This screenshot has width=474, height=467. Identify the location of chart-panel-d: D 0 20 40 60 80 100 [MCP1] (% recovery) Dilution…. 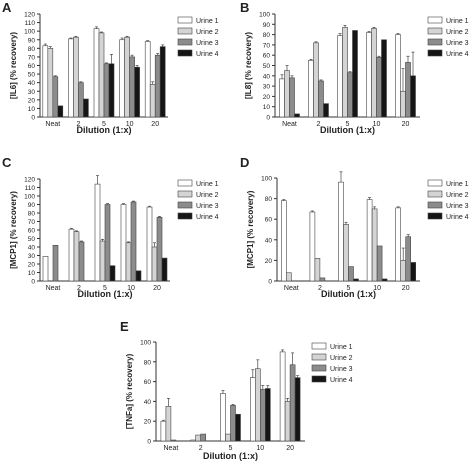
(354, 227).